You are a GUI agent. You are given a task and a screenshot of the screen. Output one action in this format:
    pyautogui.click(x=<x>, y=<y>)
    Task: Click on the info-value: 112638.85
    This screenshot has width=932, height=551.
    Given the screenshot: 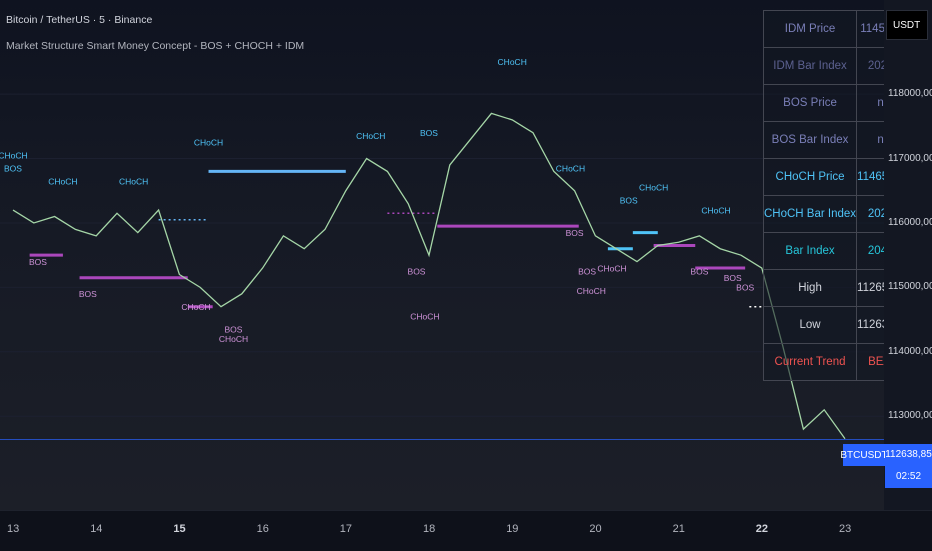 What is the action you would take?
    pyautogui.click(x=870, y=325)
    